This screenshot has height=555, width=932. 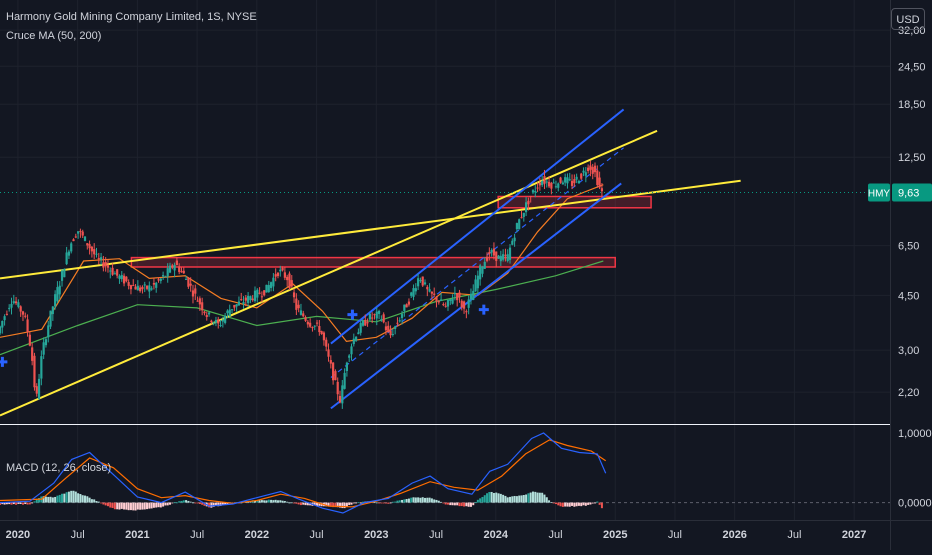 What do you see at coordinates (915, 434) in the screenshot?
I see `macd-tick-label: 1,0000` at bounding box center [915, 434].